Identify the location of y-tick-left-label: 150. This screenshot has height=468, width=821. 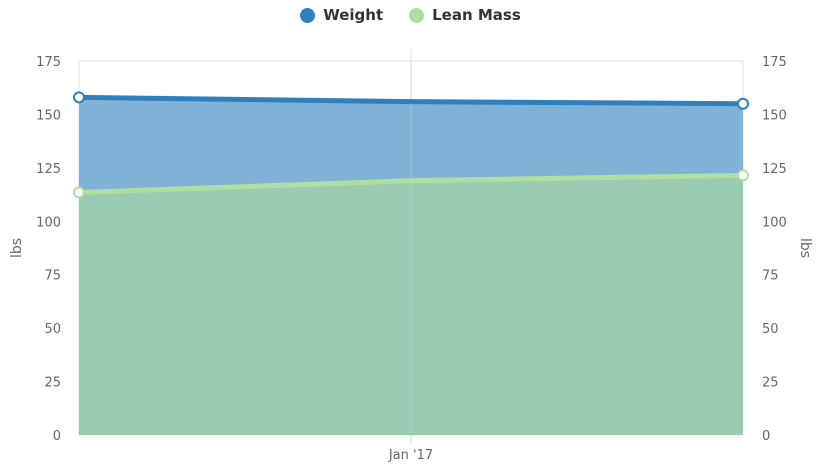
(48, 115).